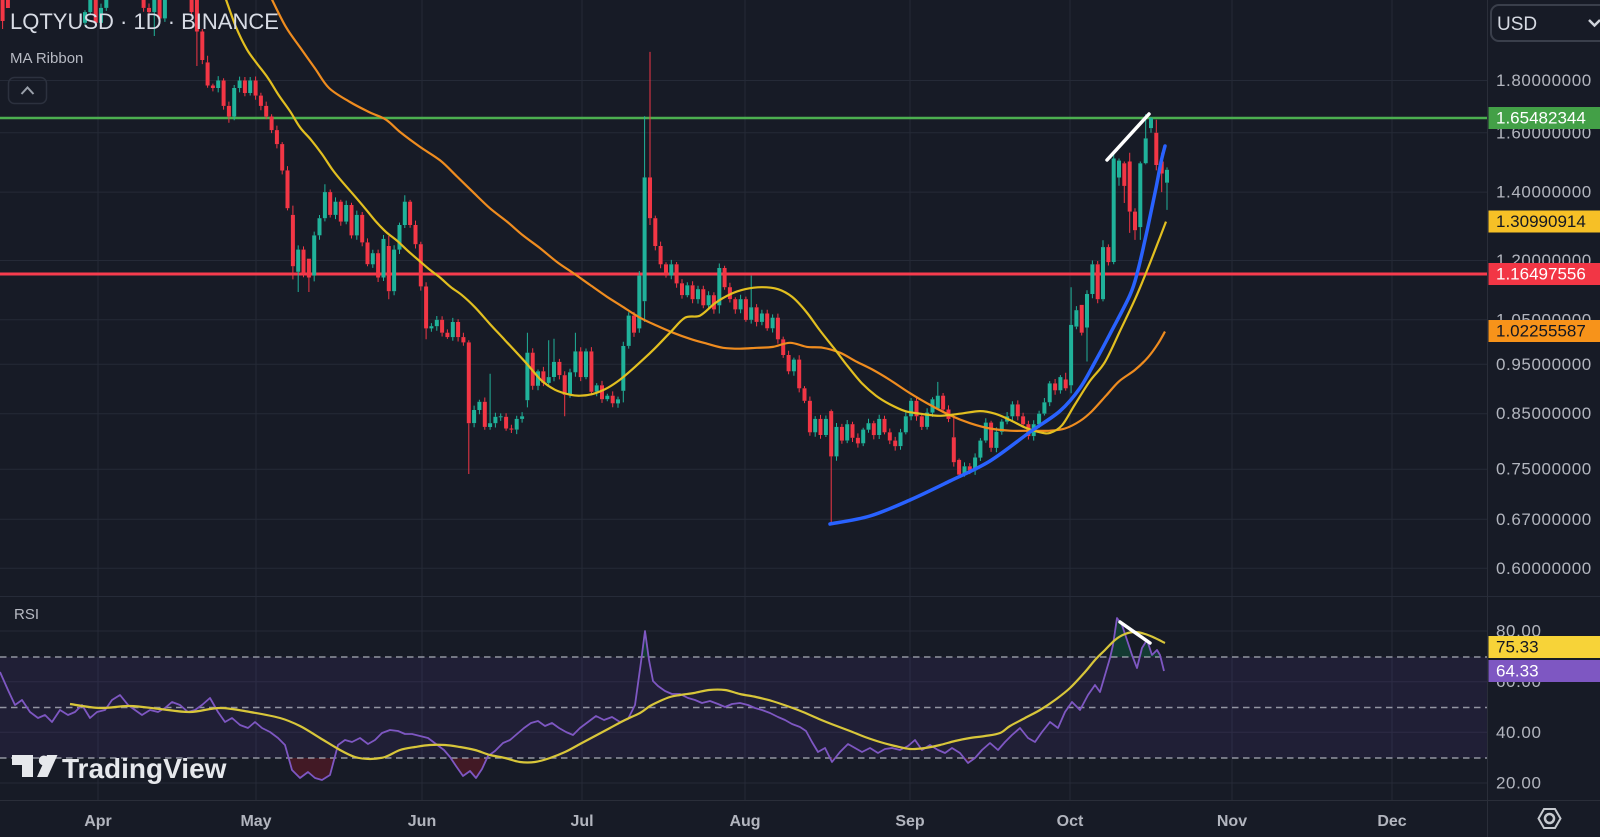 This screenshot has width=1600, height=837. Describe the element at coordinates (422, 821) in the screenshot. I see `svg-text: Jun` at that location.